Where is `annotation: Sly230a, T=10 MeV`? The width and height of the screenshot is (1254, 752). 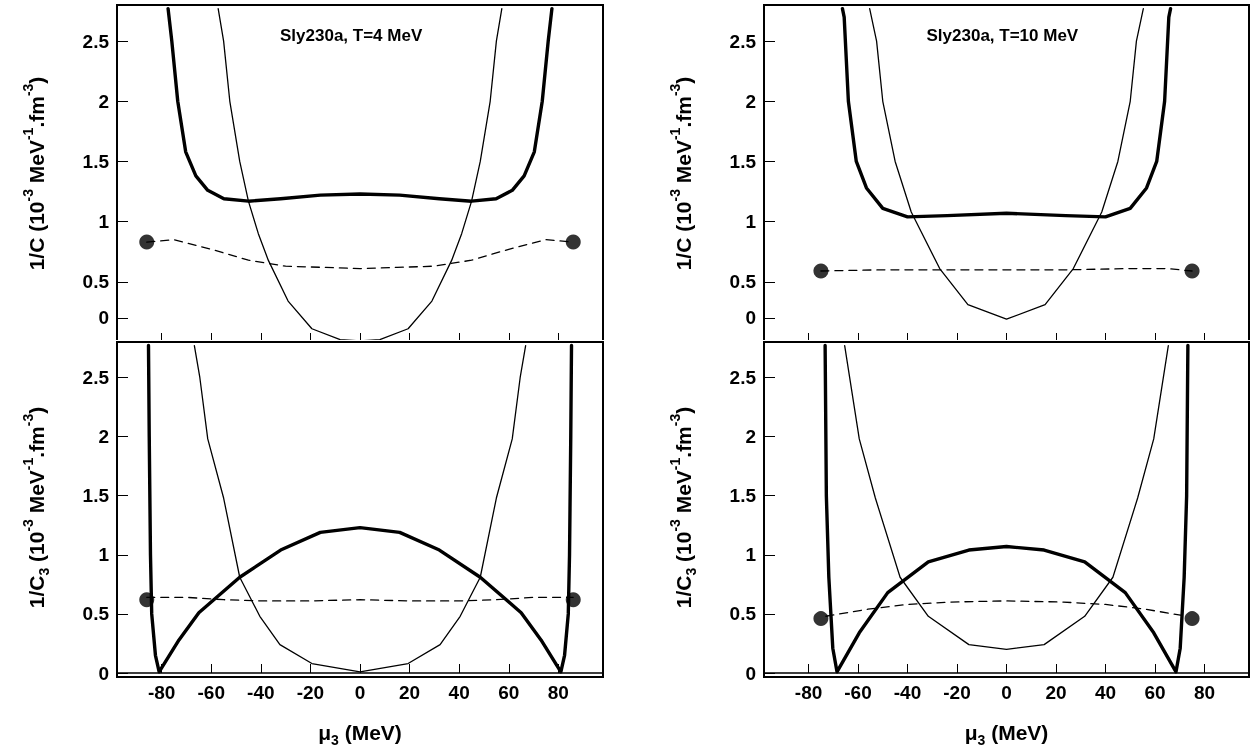
annotation: Sly230a, T=10 MeV is located at coordinates (1002, 35).